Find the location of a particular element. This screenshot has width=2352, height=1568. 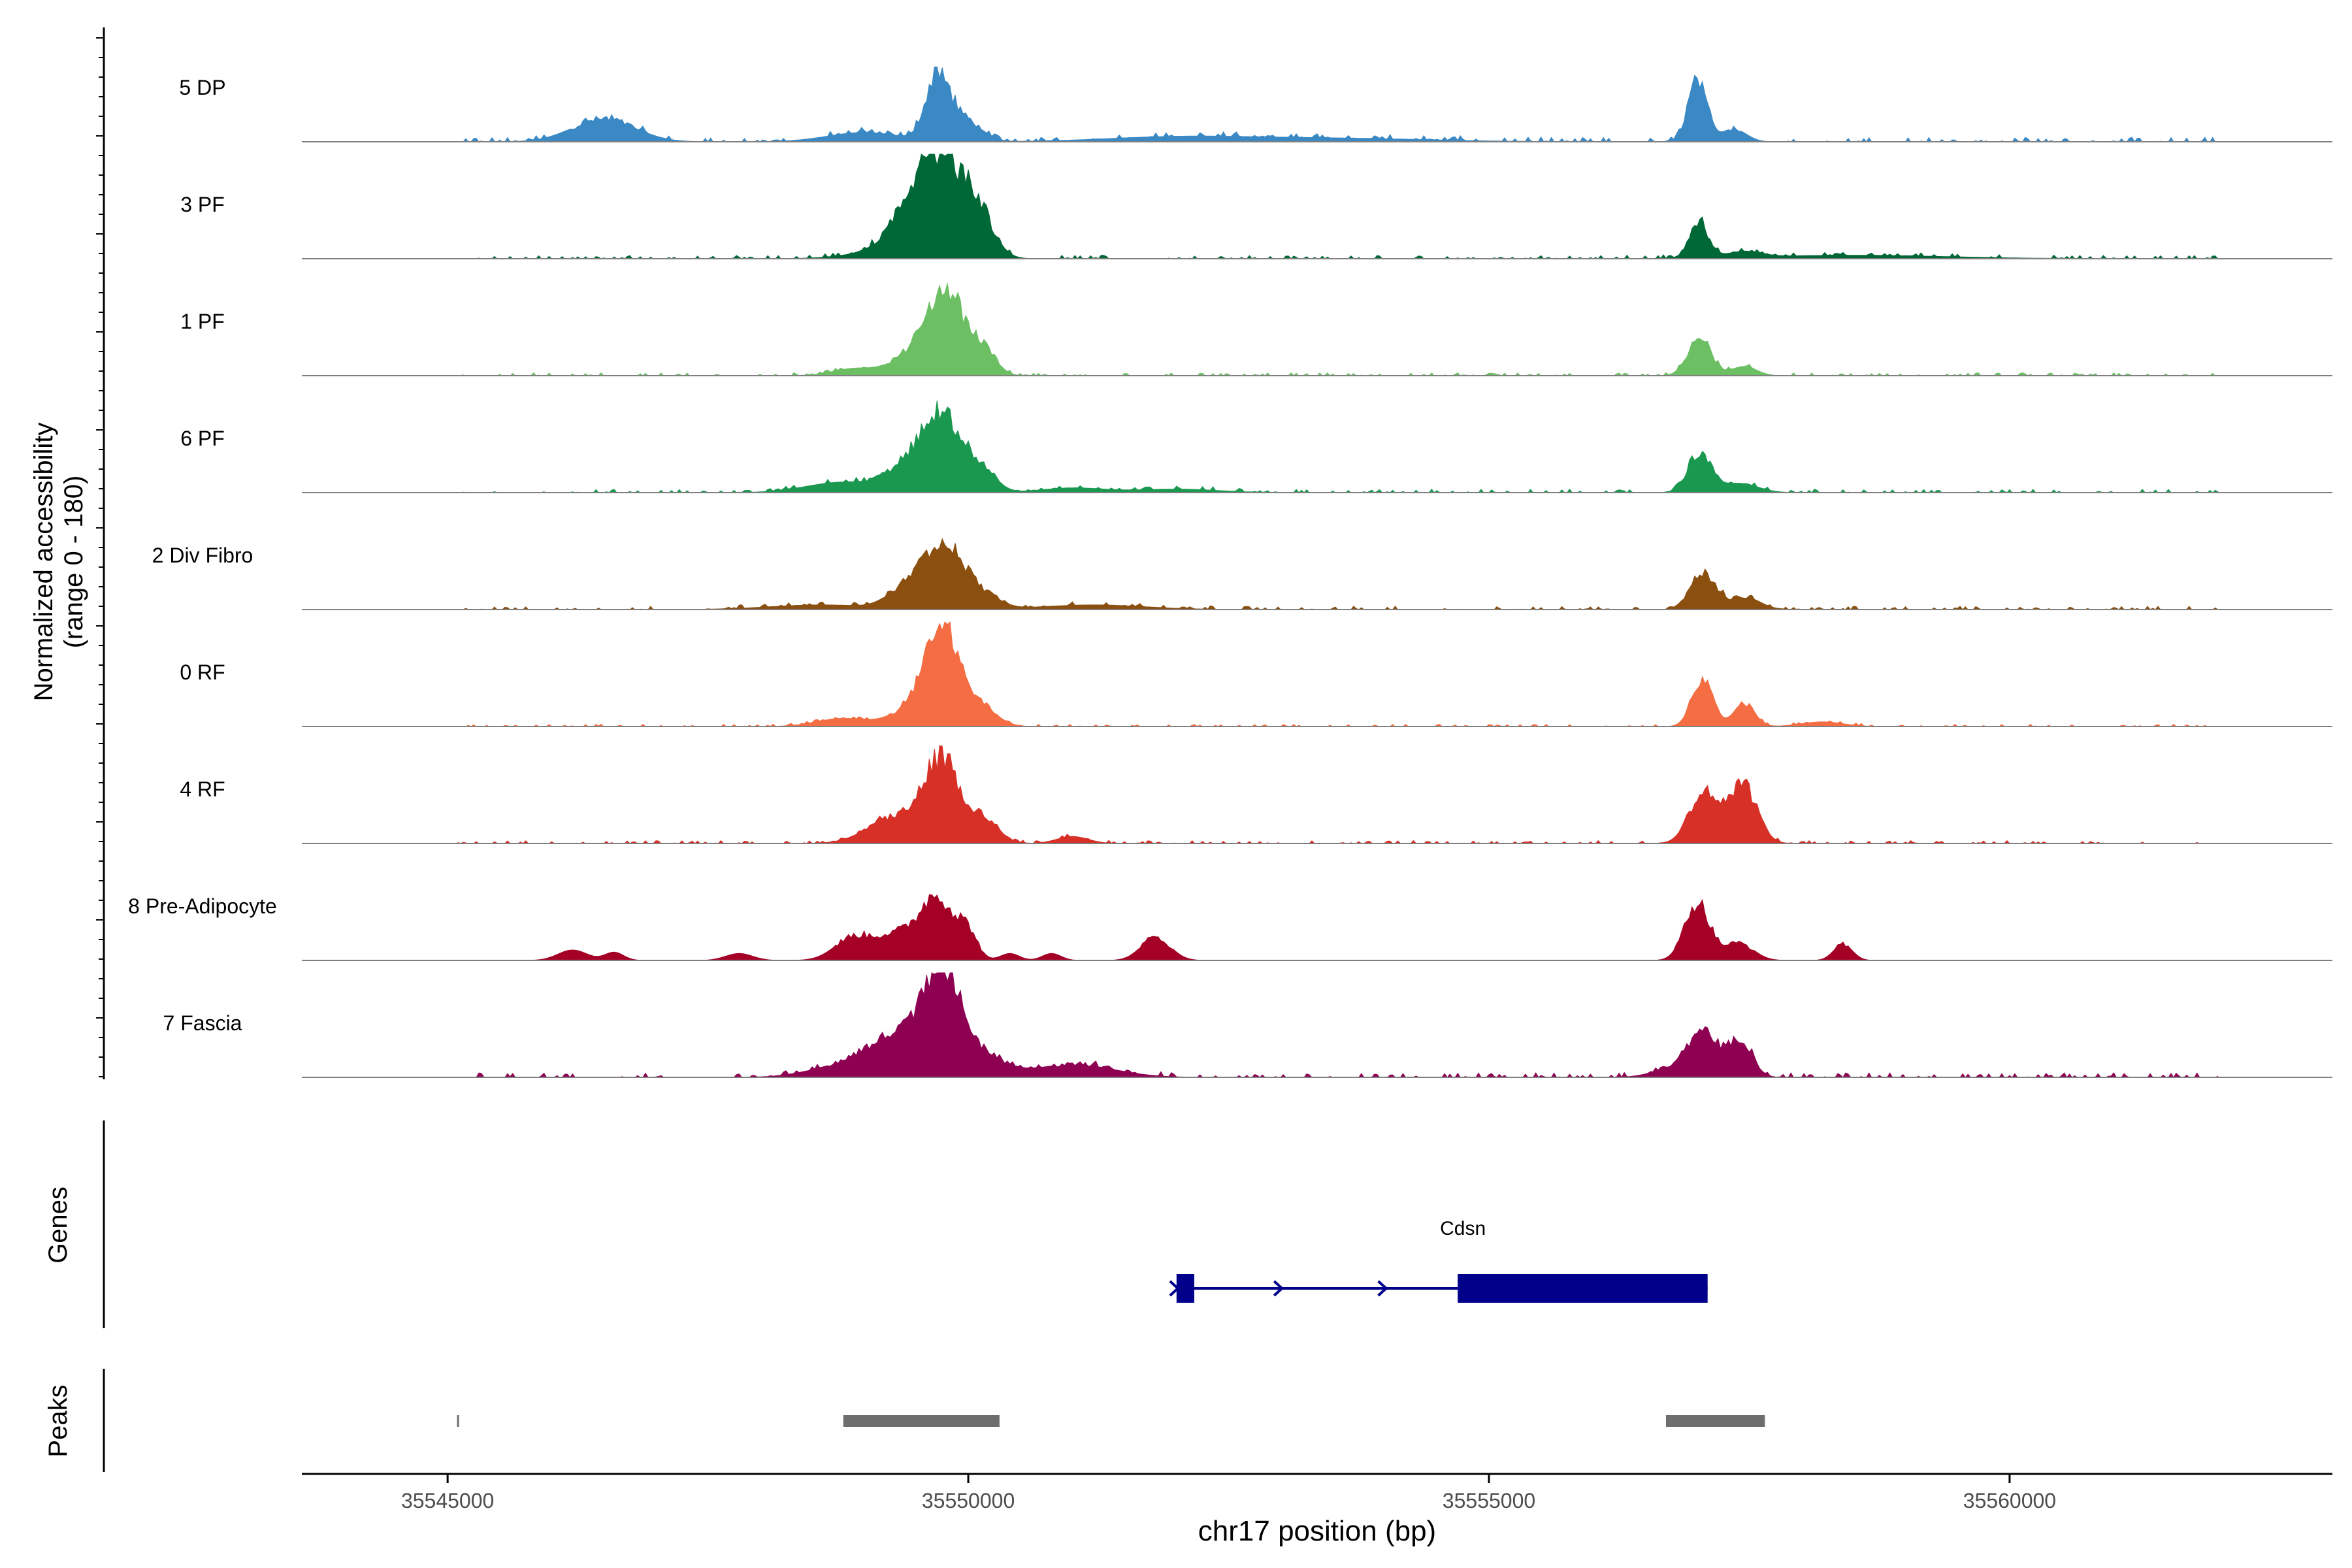

track-1-pf: 1 PF is located at coordinates (1256, 329).